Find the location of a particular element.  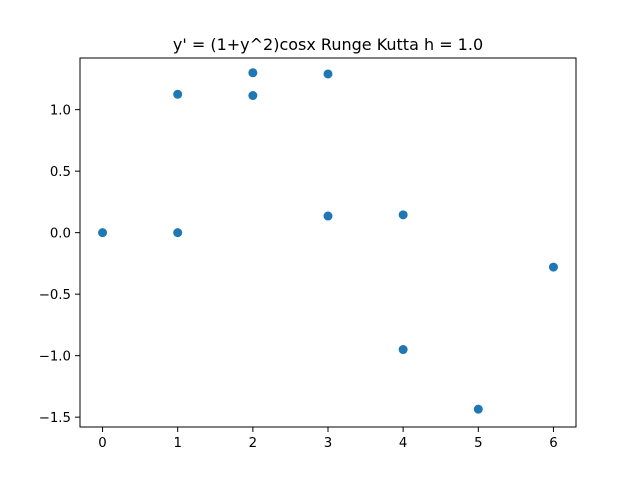

y-tick-label: 1.0 is located at coordinates (60, 111).